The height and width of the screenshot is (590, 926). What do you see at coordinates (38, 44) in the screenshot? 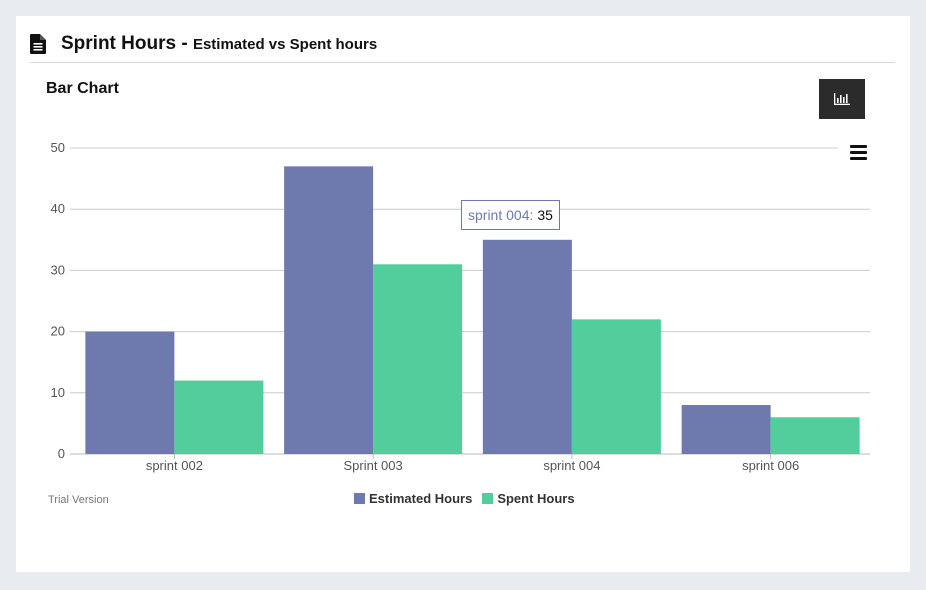
I see `document-icon` at bounding box center [38, 44].